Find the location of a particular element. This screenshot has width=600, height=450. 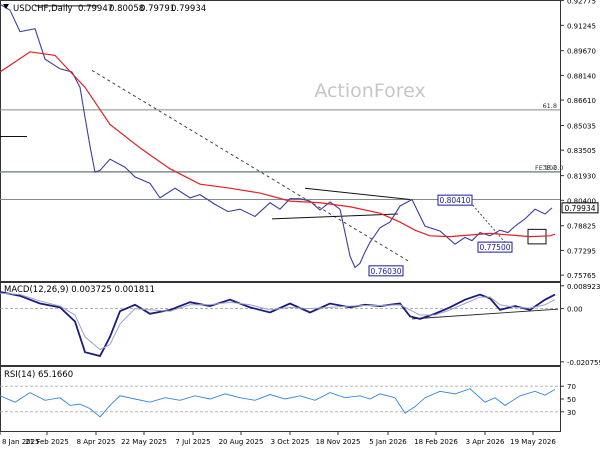

y-tick-label: 0.83505 is located at coordinates (581, 151).